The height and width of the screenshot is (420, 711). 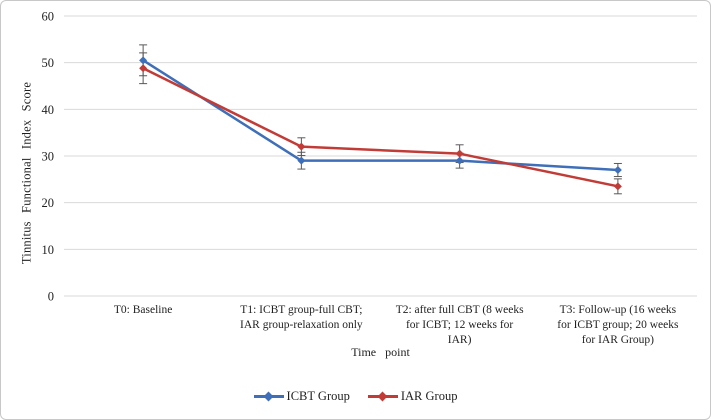 I want to click on y-tick-label: 30, so click(x=48, y=157).